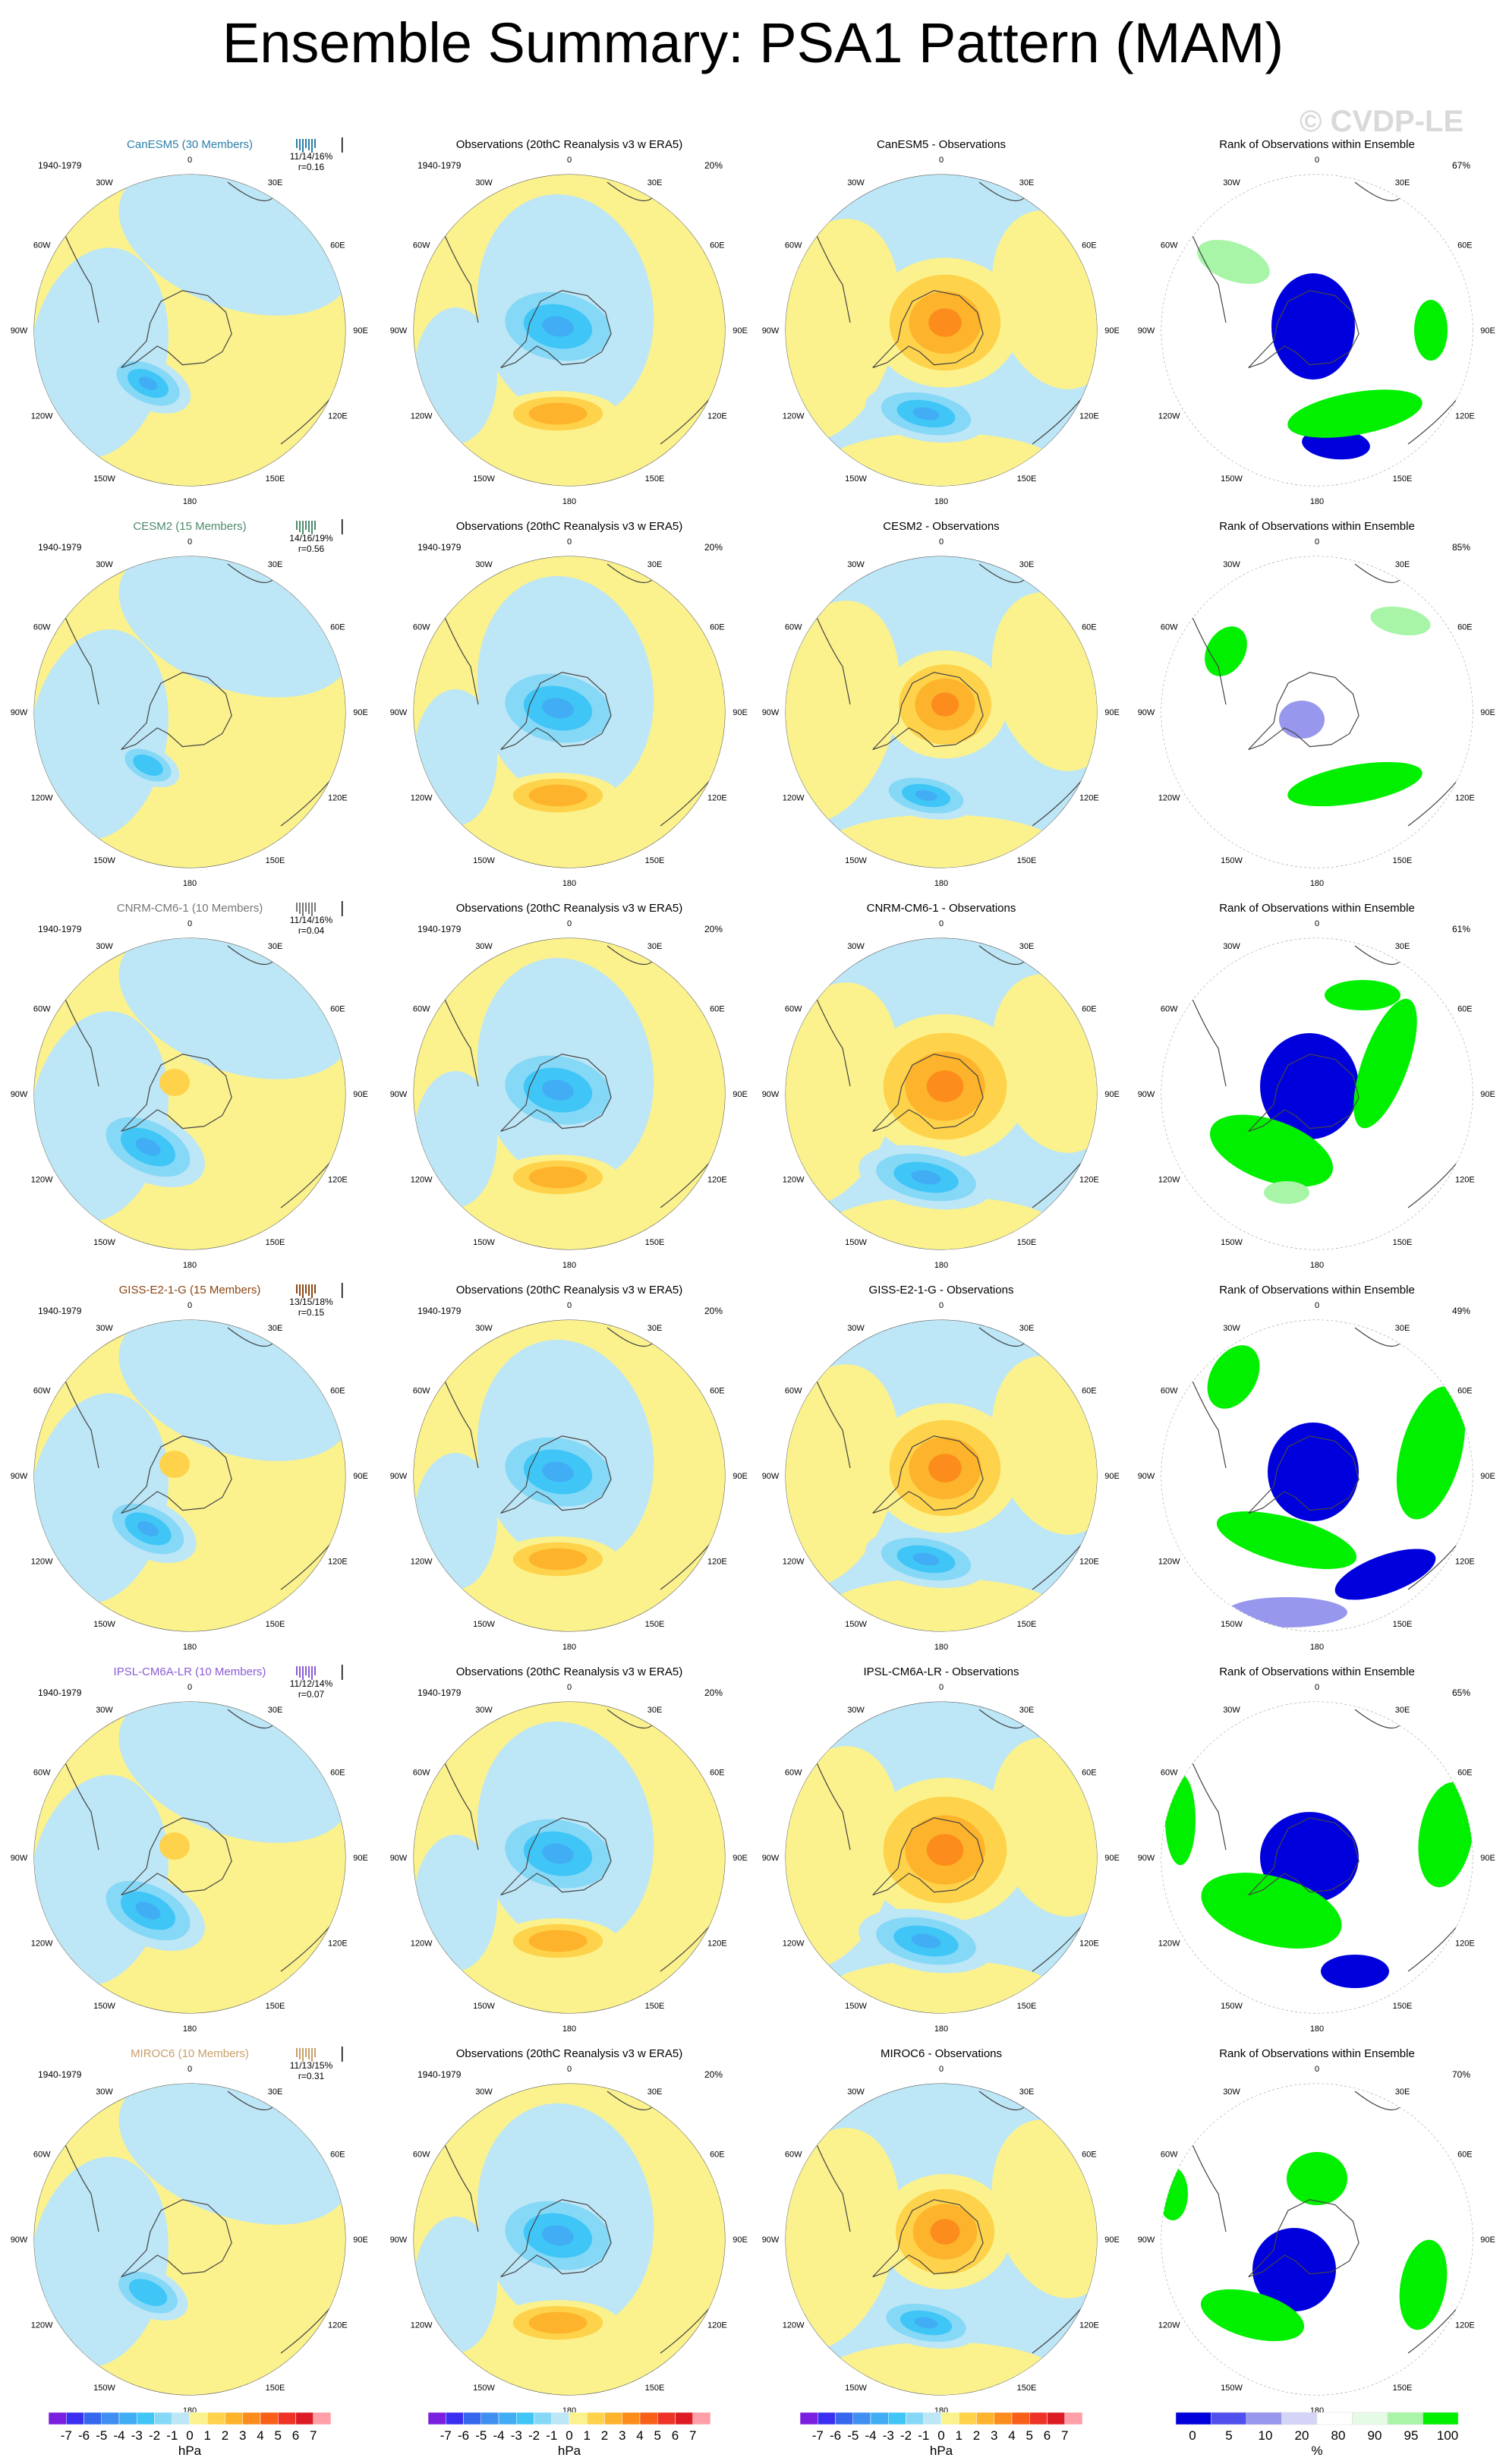  Describe the element at coordinates (753, 43) in the screenshot. I see `page-title: Ensemble Summary: PSA1 Pattern (MAM)` at that location.